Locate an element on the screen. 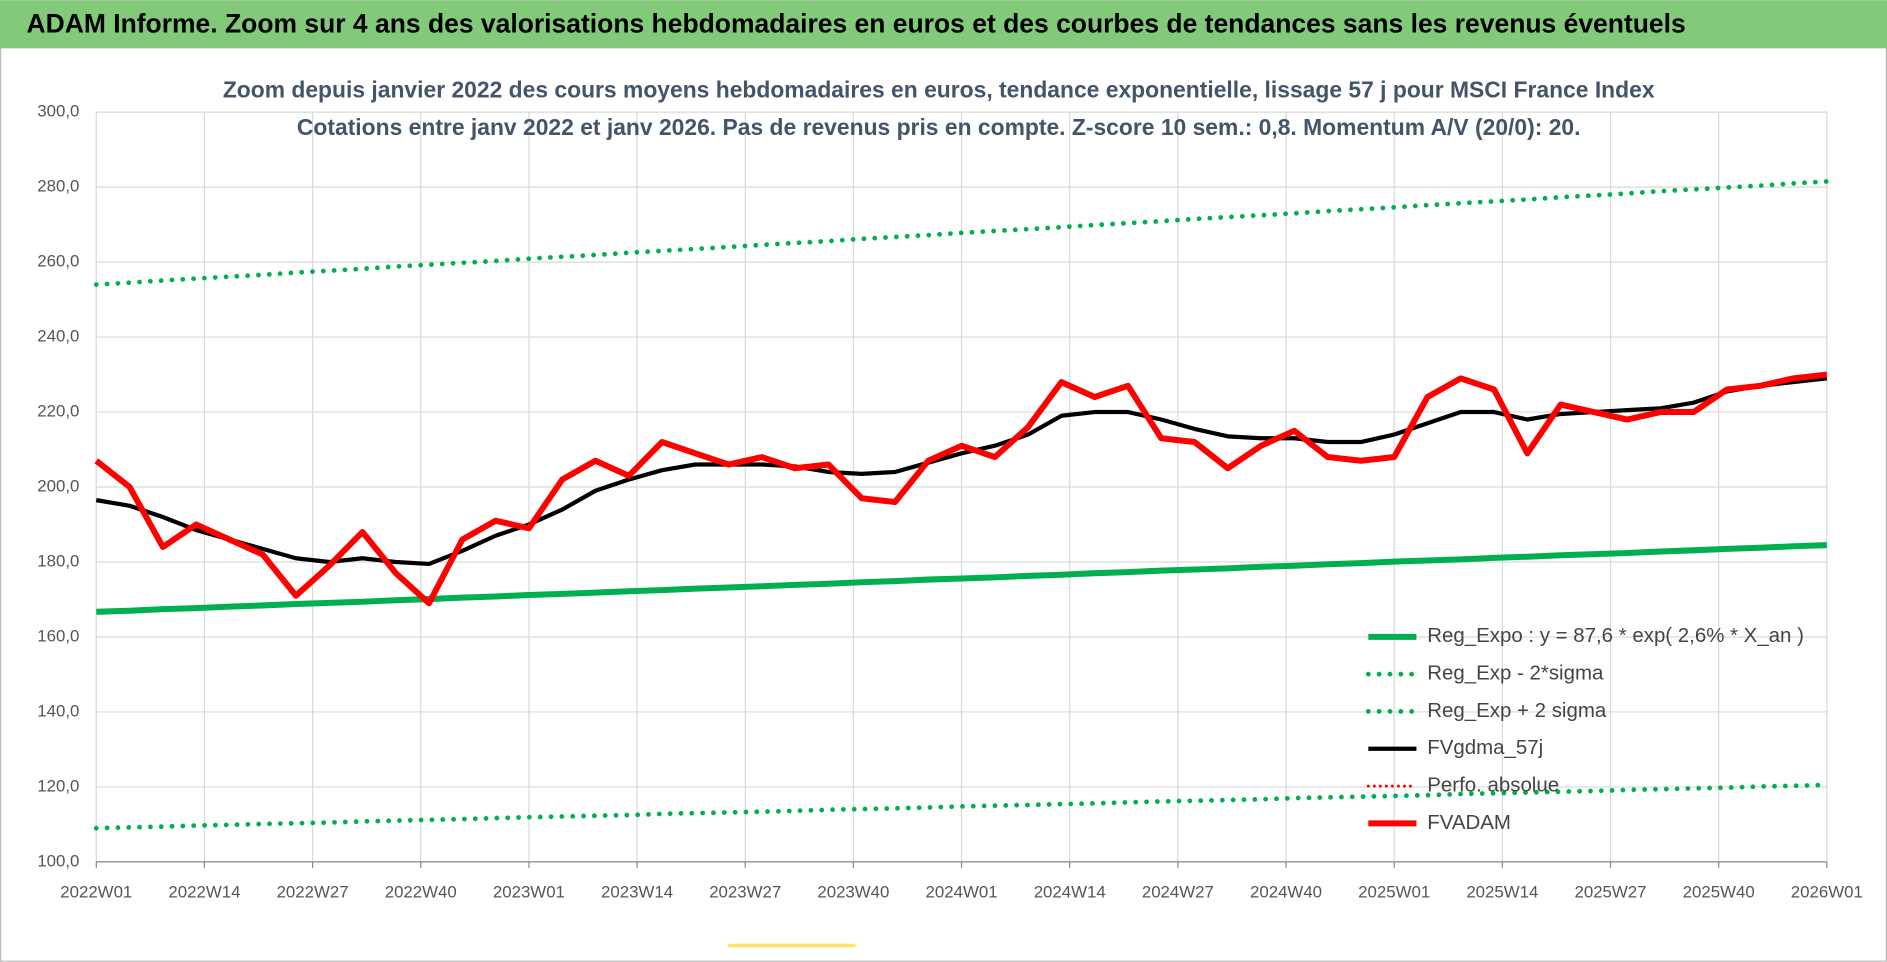 Image resolution: width=1887 pixels, height=962 pixels. x-tick-label: 2025W01 is located at coordinates (1394, 892).